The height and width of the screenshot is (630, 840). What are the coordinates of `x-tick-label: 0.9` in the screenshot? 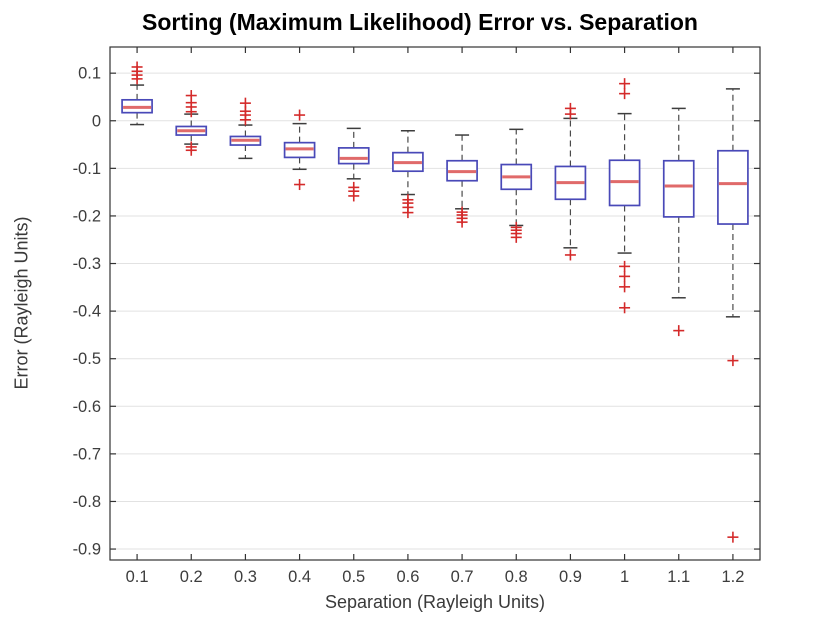 It's located at (570, 577).